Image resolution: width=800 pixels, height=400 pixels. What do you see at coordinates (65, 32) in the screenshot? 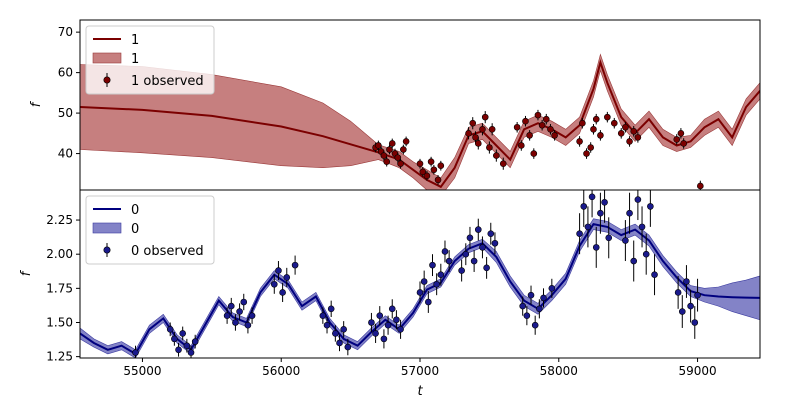
I see `top-y-tick-label: 70` at bounding box center [65, 32].